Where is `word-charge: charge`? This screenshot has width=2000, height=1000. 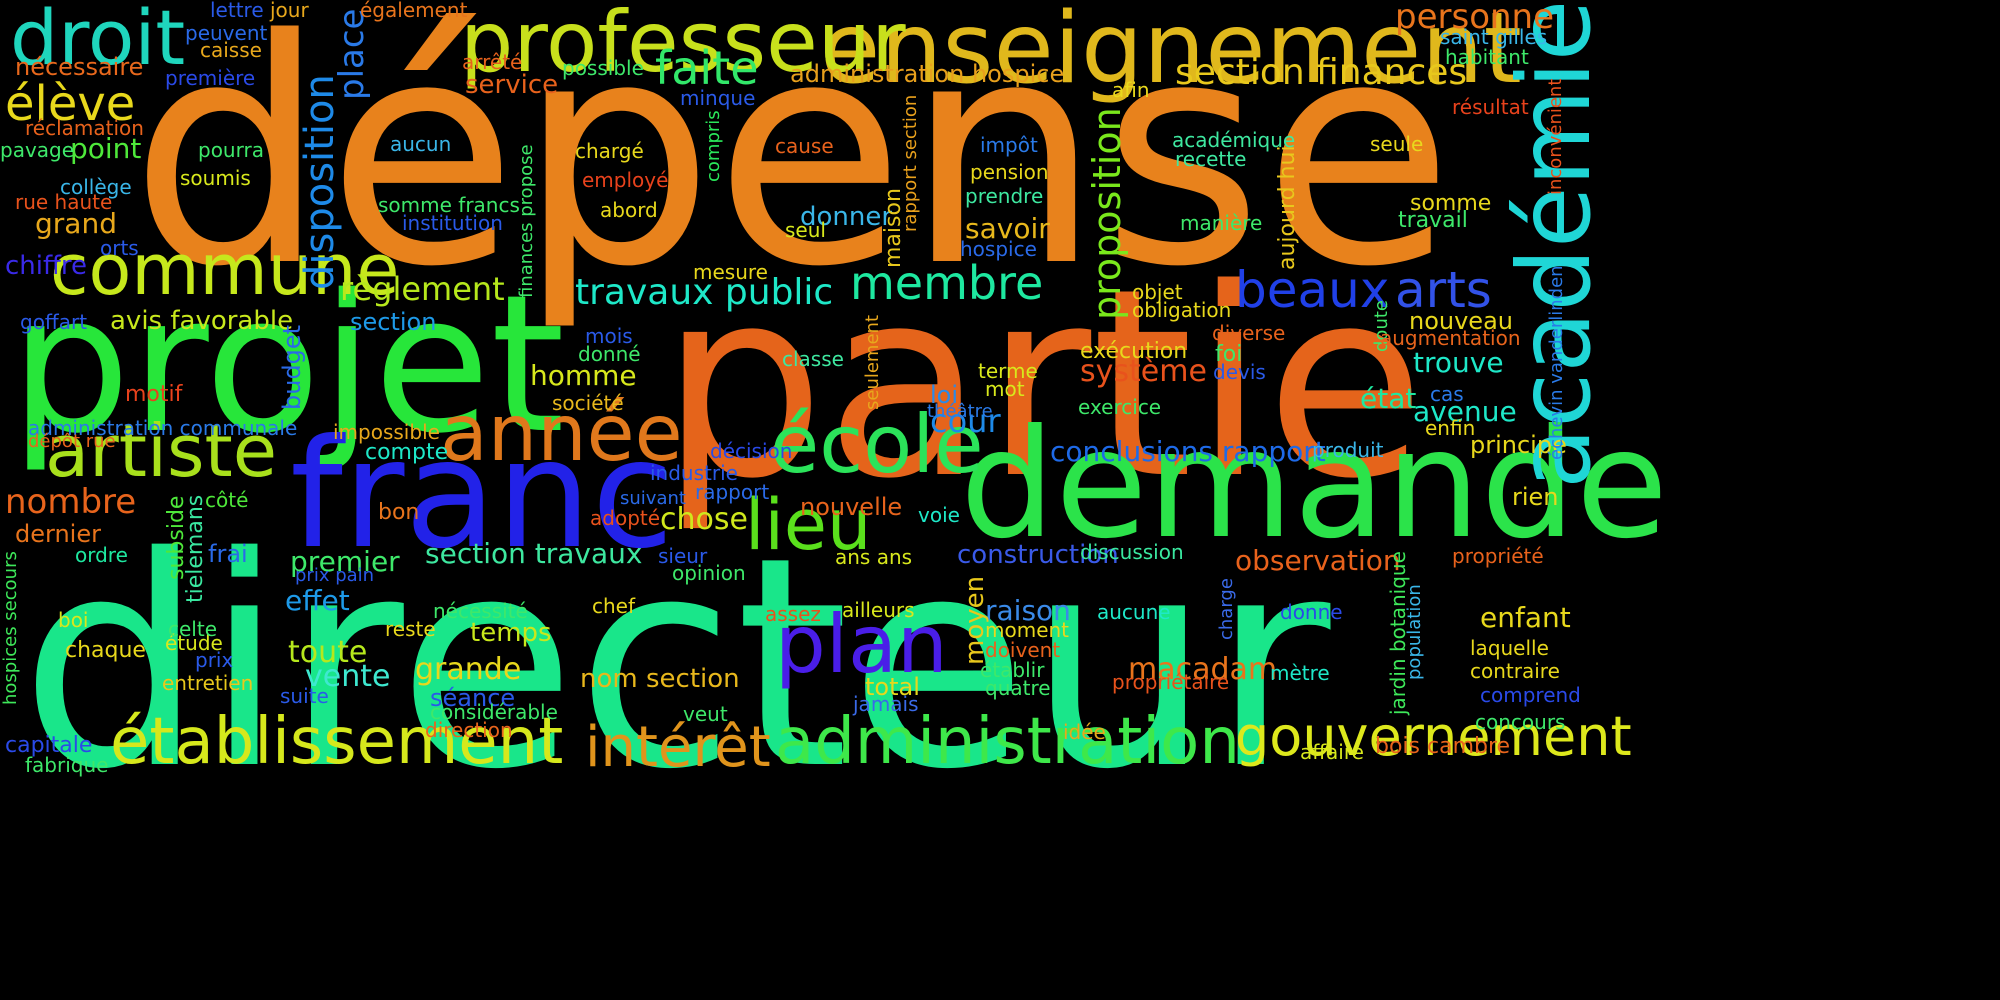 word-charge: charge is located at coordinates (1226, 609).